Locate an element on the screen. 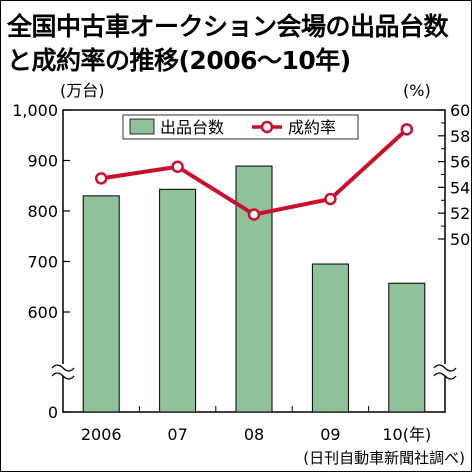 This screenshot has height=474, width=474. x-tick-label: 10(年) is located at coordinates (406, 434).